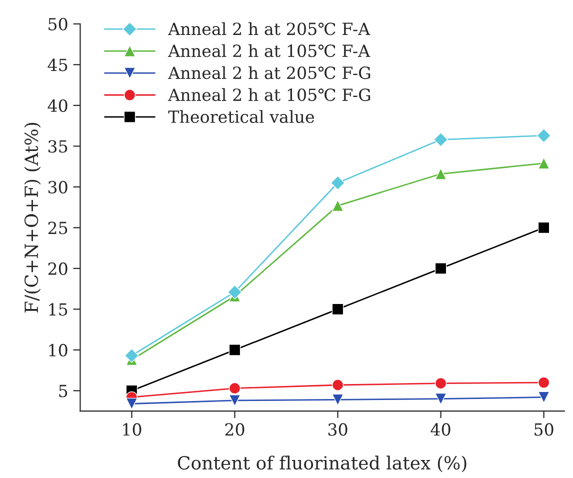 Image resolution: width=573 pixels, height=478 pixels. I want to click on x-tick-label: 10, so click(132, 429).